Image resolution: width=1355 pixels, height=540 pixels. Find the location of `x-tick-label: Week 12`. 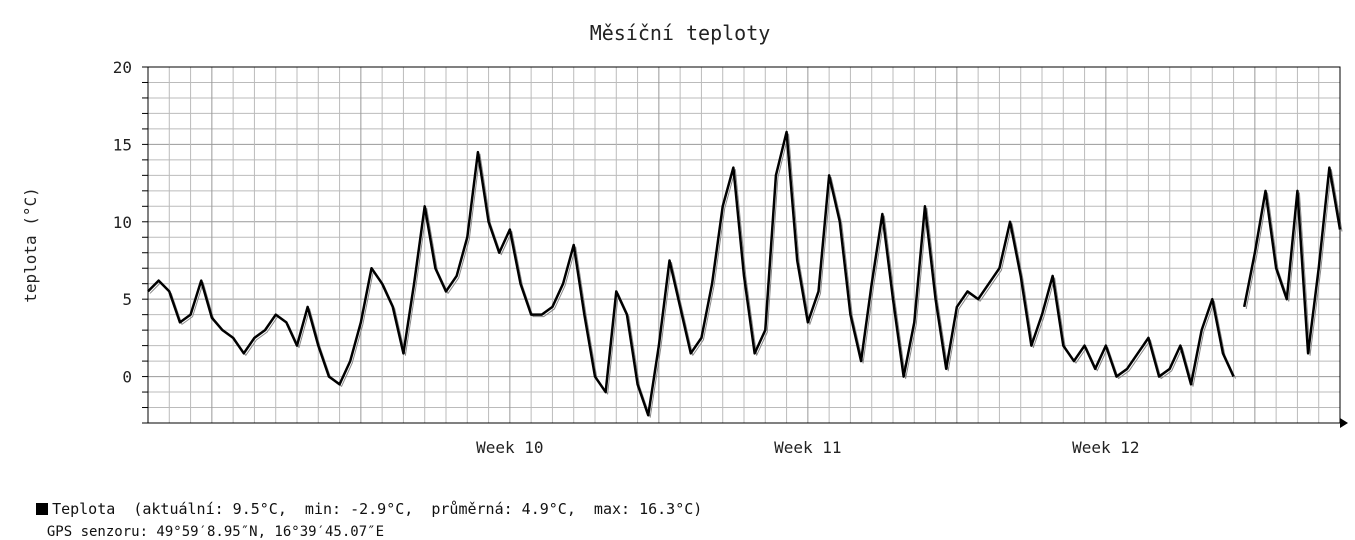

x-tick-label: Week 12 is located at coordinates (1105, 447).